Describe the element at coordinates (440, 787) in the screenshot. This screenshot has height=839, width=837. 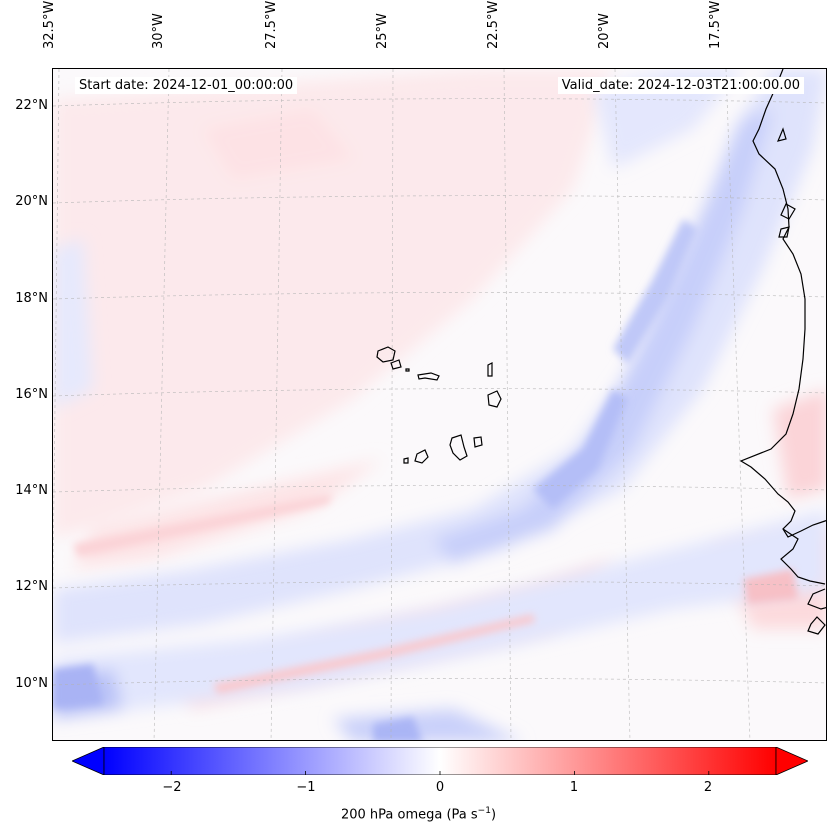
I see `colorbar-tick-label: 0` at that location.